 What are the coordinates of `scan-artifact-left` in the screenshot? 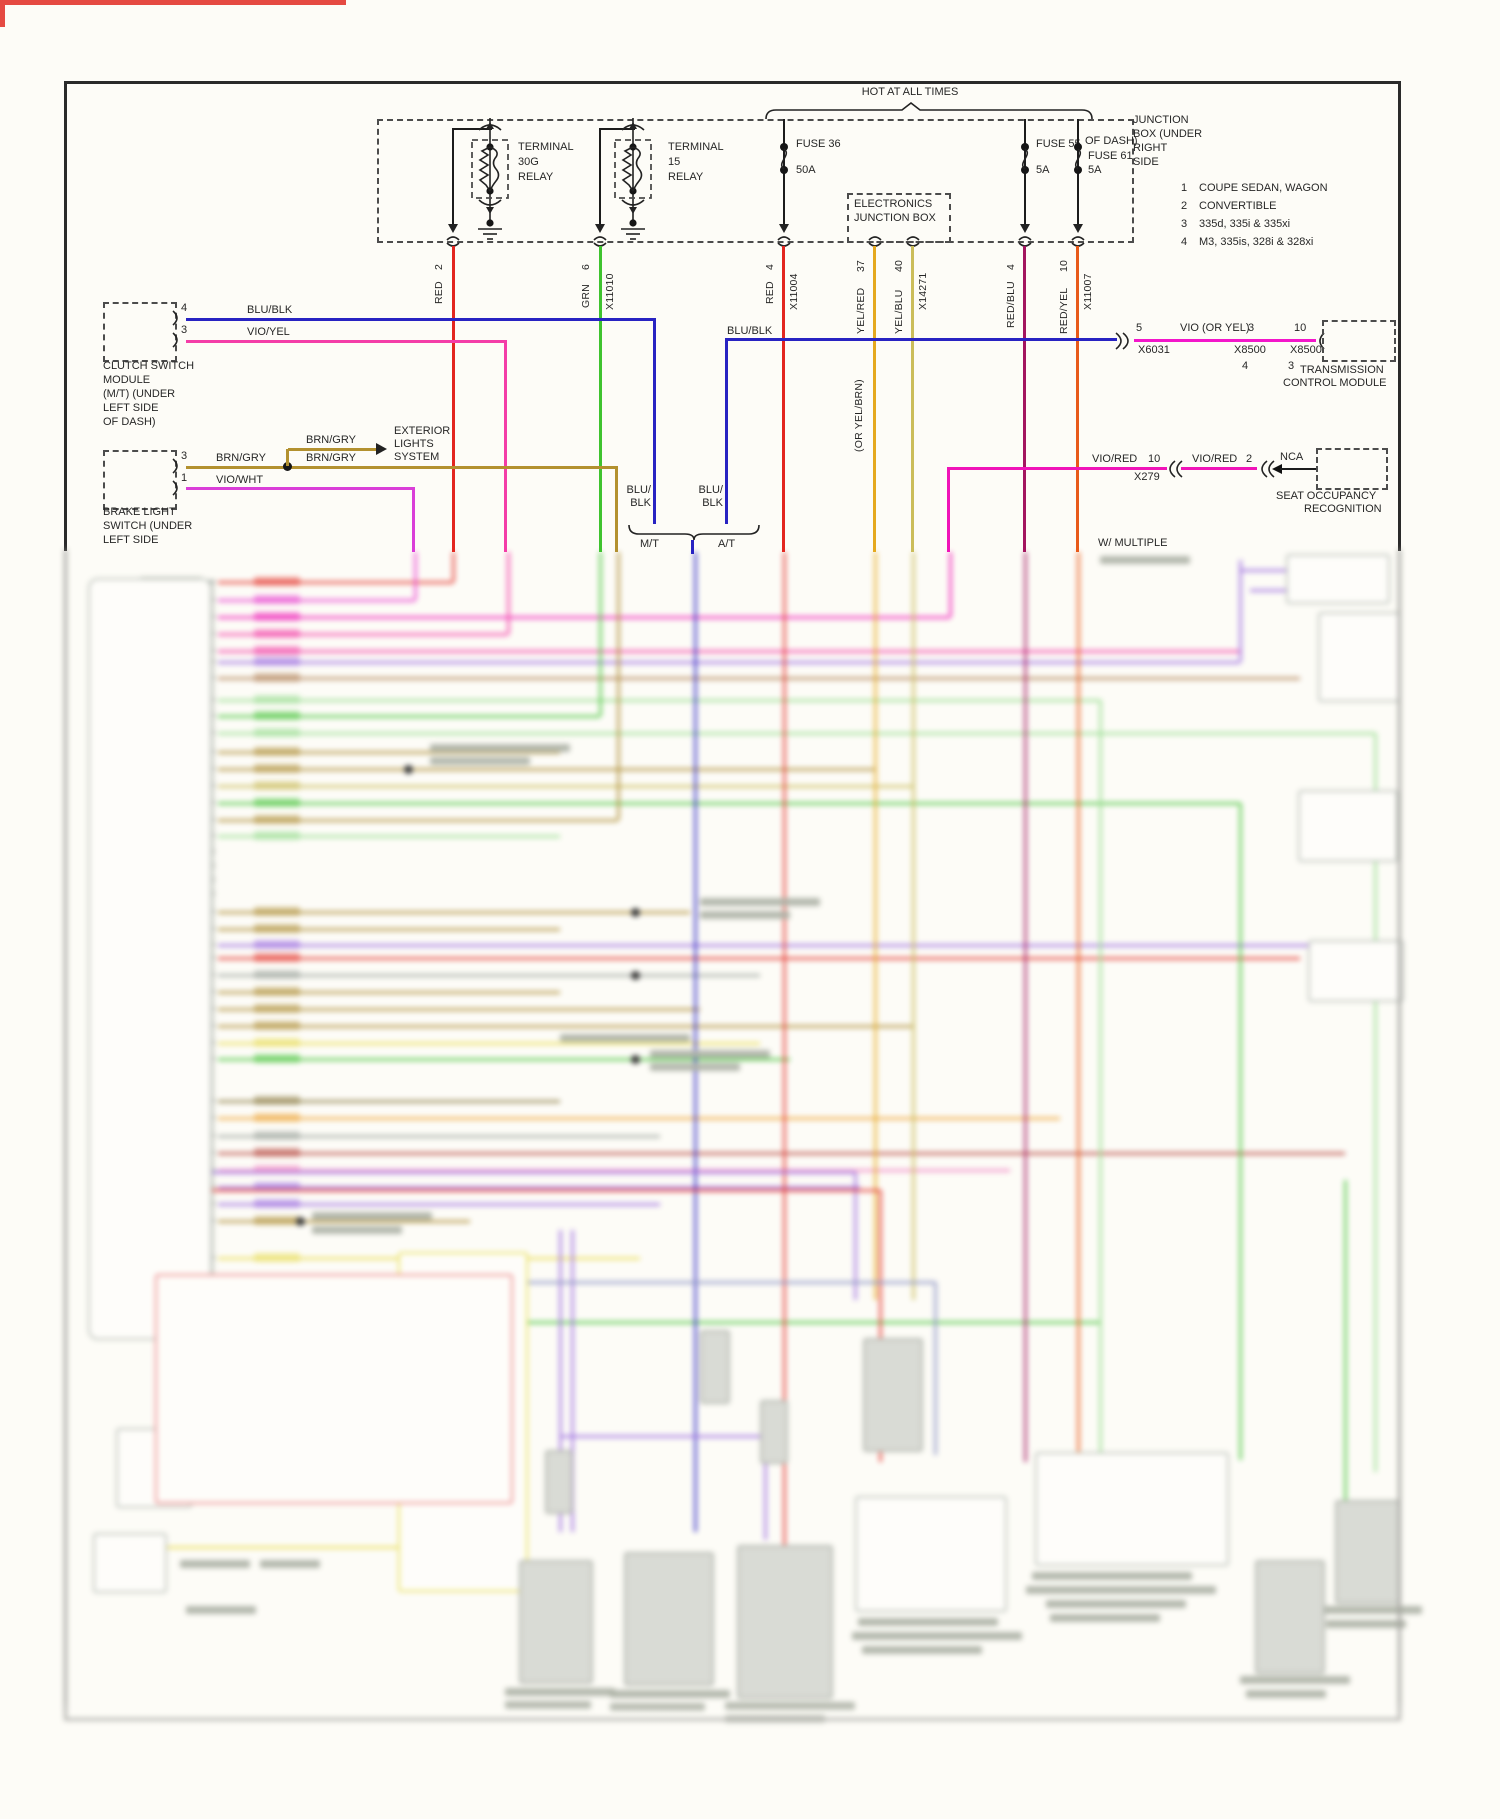 It's located at (2, 13).